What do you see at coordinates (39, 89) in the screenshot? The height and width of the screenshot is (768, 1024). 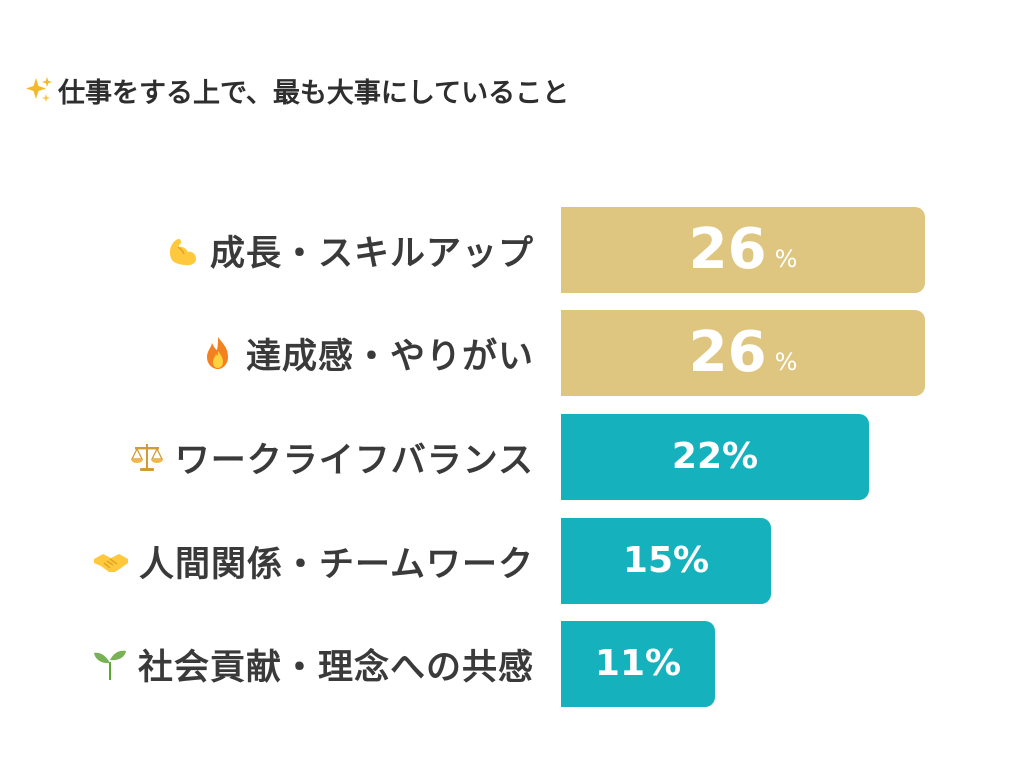 I see `sparkles-icon` at bounding box center [39, 89].